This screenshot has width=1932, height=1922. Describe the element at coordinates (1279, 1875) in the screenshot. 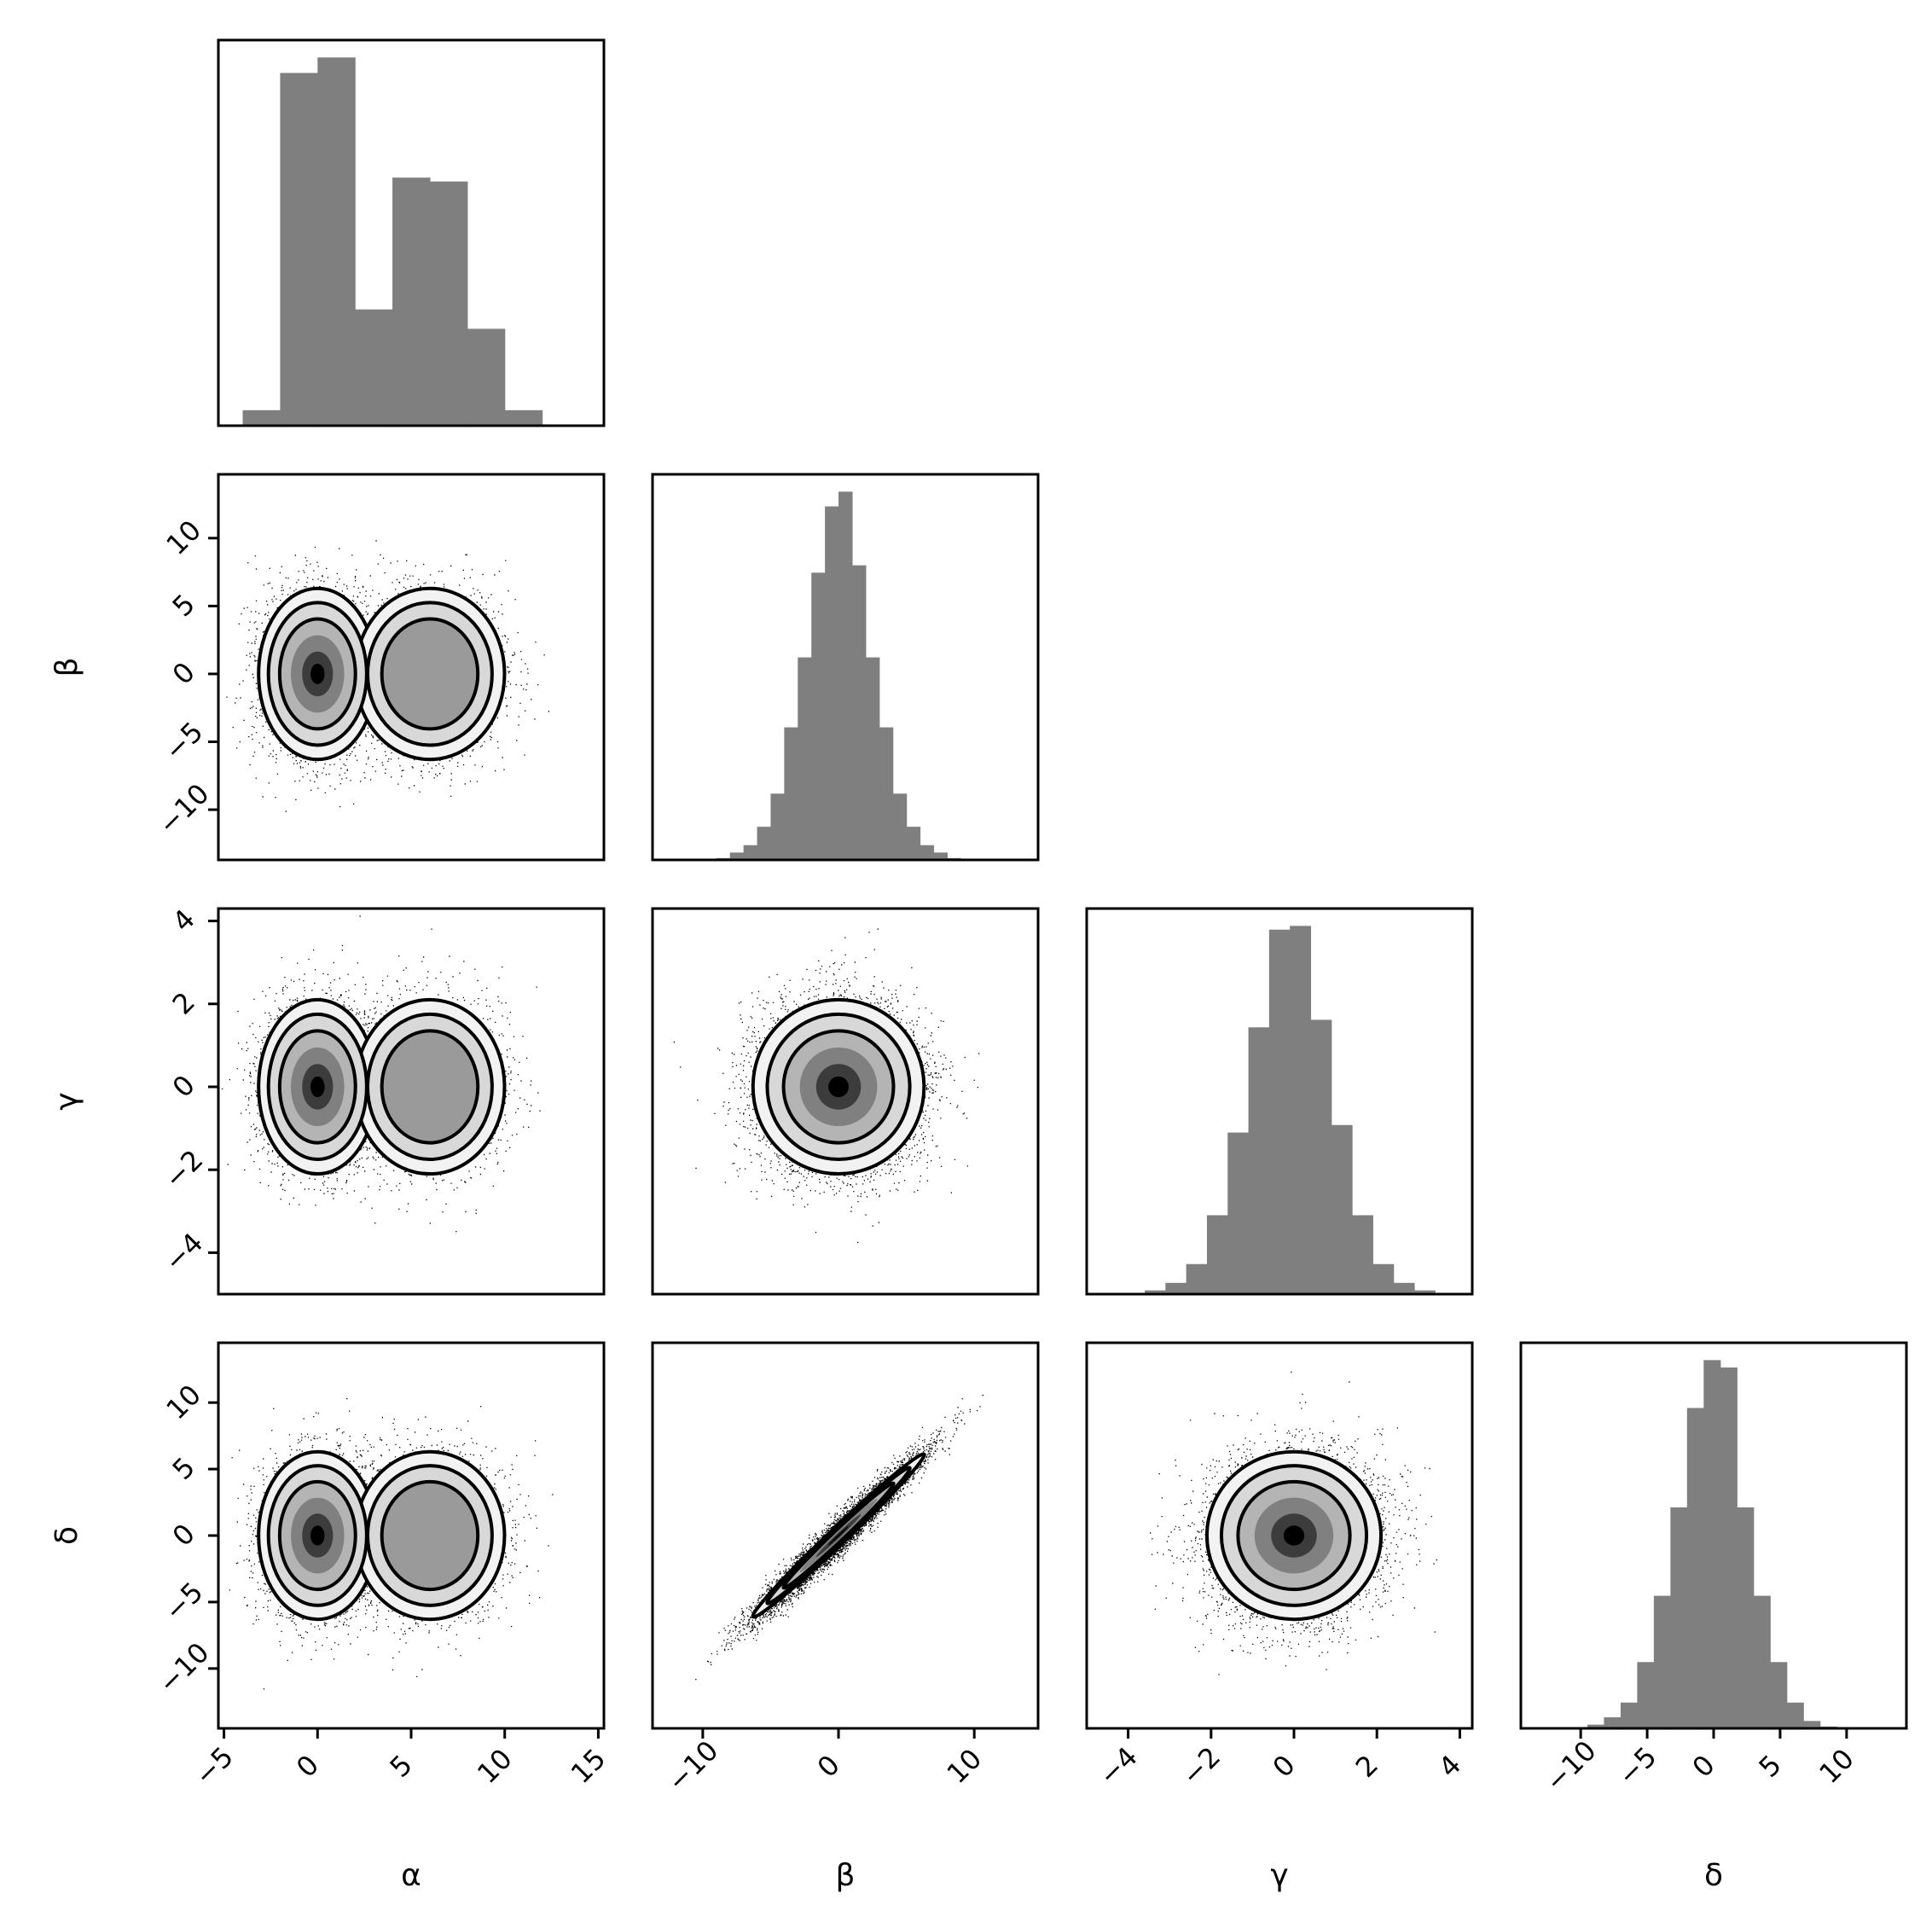

I see `x-axis-label-gamma: γ` at that location.